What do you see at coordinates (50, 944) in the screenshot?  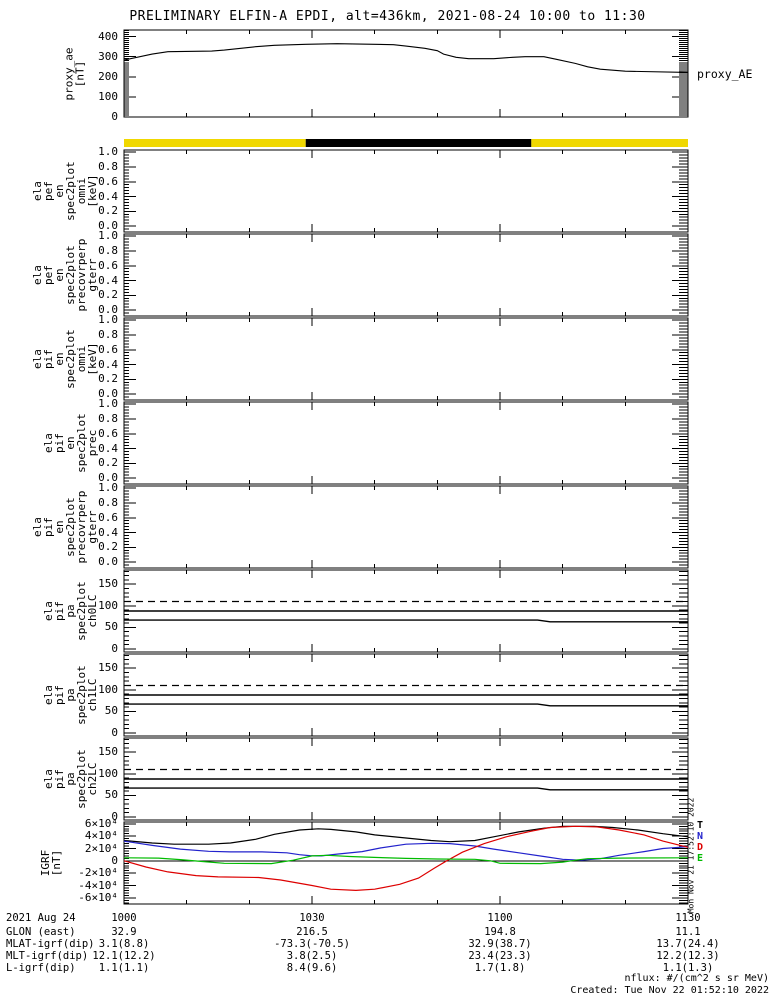 I see `row-label: MLAT-igrf(dip)` at bounding box center [50, 944].